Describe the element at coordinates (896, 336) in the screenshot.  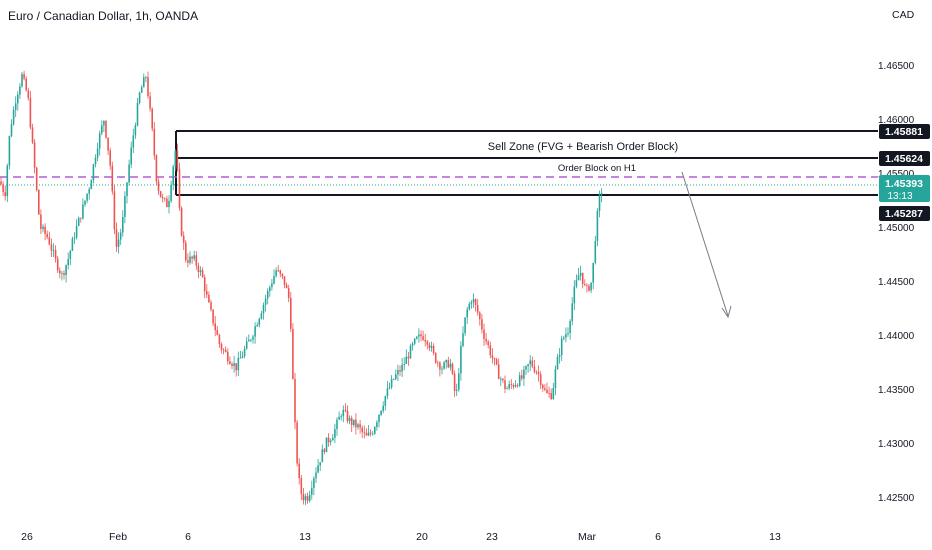
I see `price-tick-label: 1.44000` at that location.